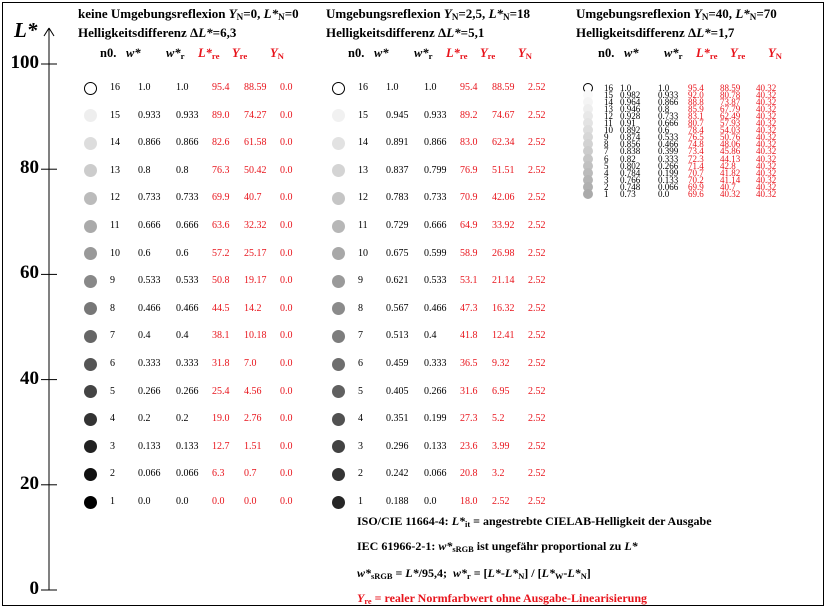 The width and height of the screenshot is (828, 610). Describe the element at coordinates (501, 446) in the screenshot. I see `table-cell: 3.99` at that location.